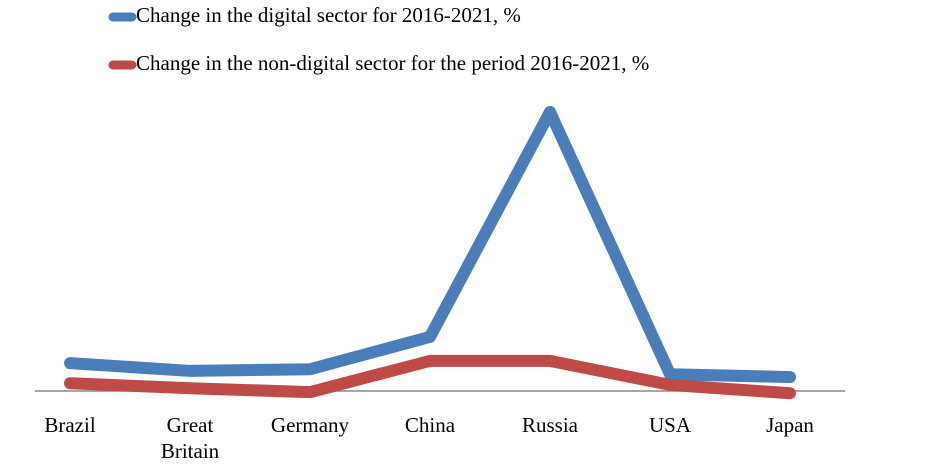 The width and height of the screenshot is (925, 470). What do you see at coordinates (430, 377) in the screenshot?
I see `series-line` at bounding box center [430, 377].